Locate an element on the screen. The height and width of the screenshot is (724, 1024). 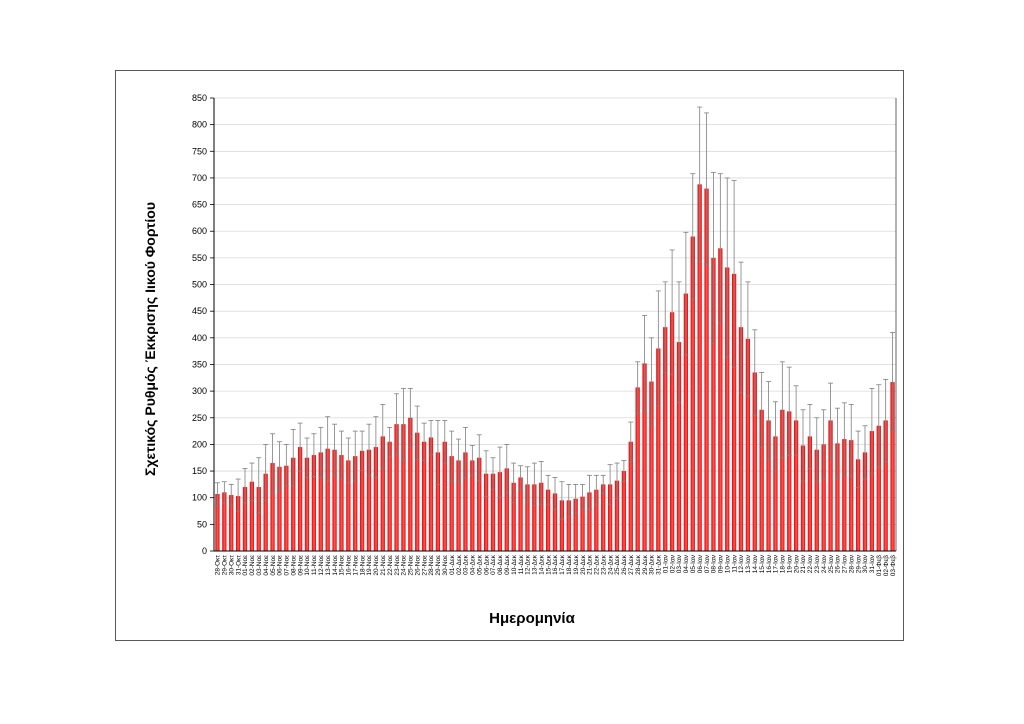
x-tick-label: 26-Νοε is located at coordinates (417, 565).